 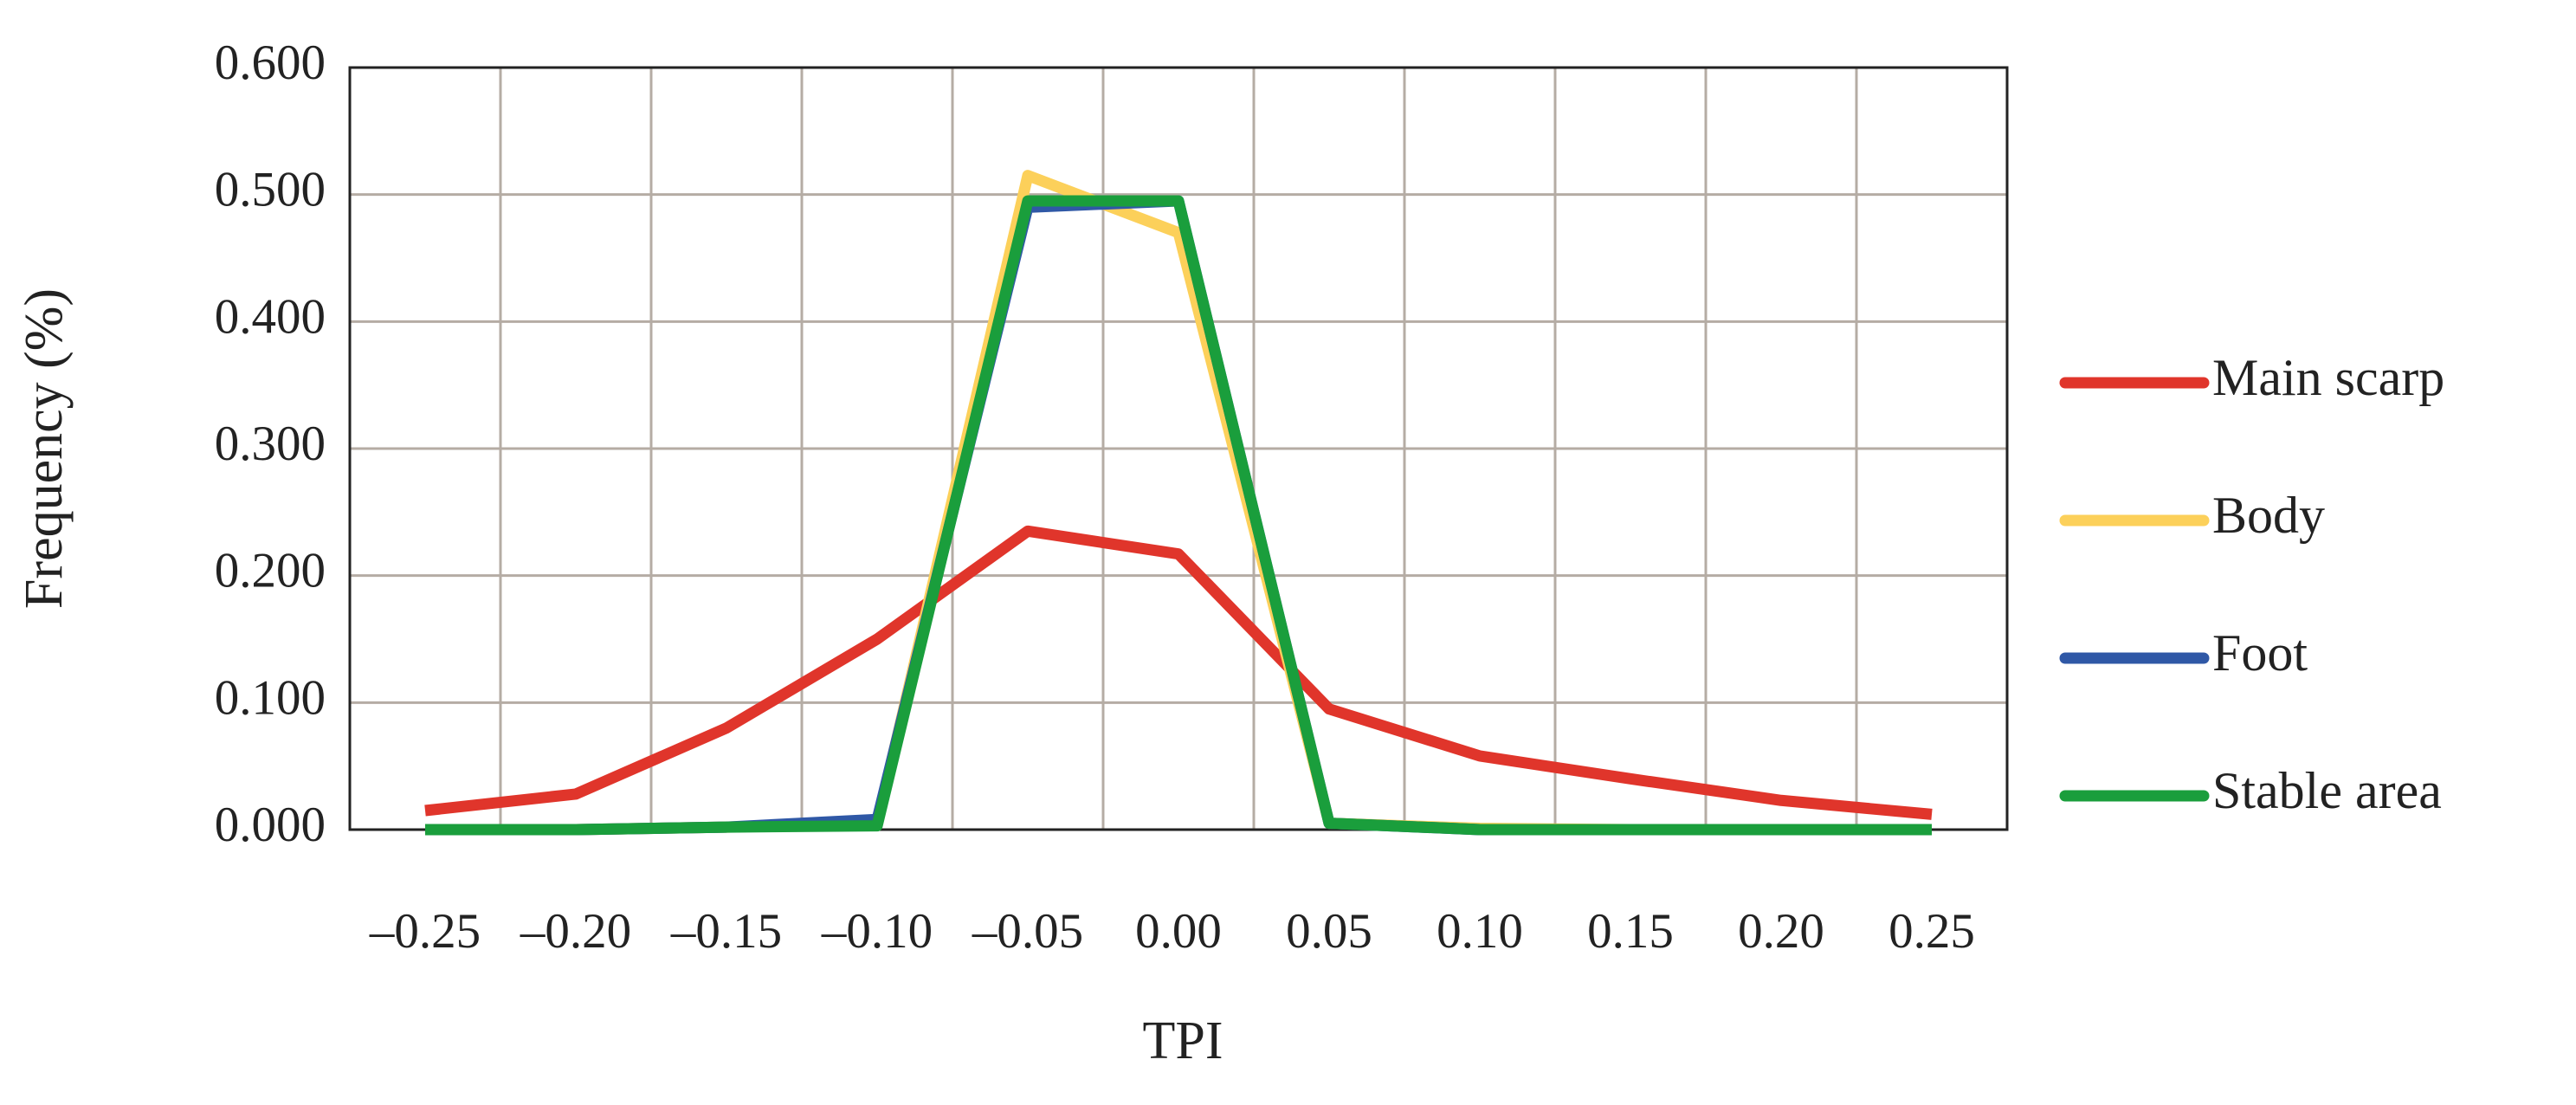 I want to click on x-tick-label: –0.25, so click(x=425, y=931).